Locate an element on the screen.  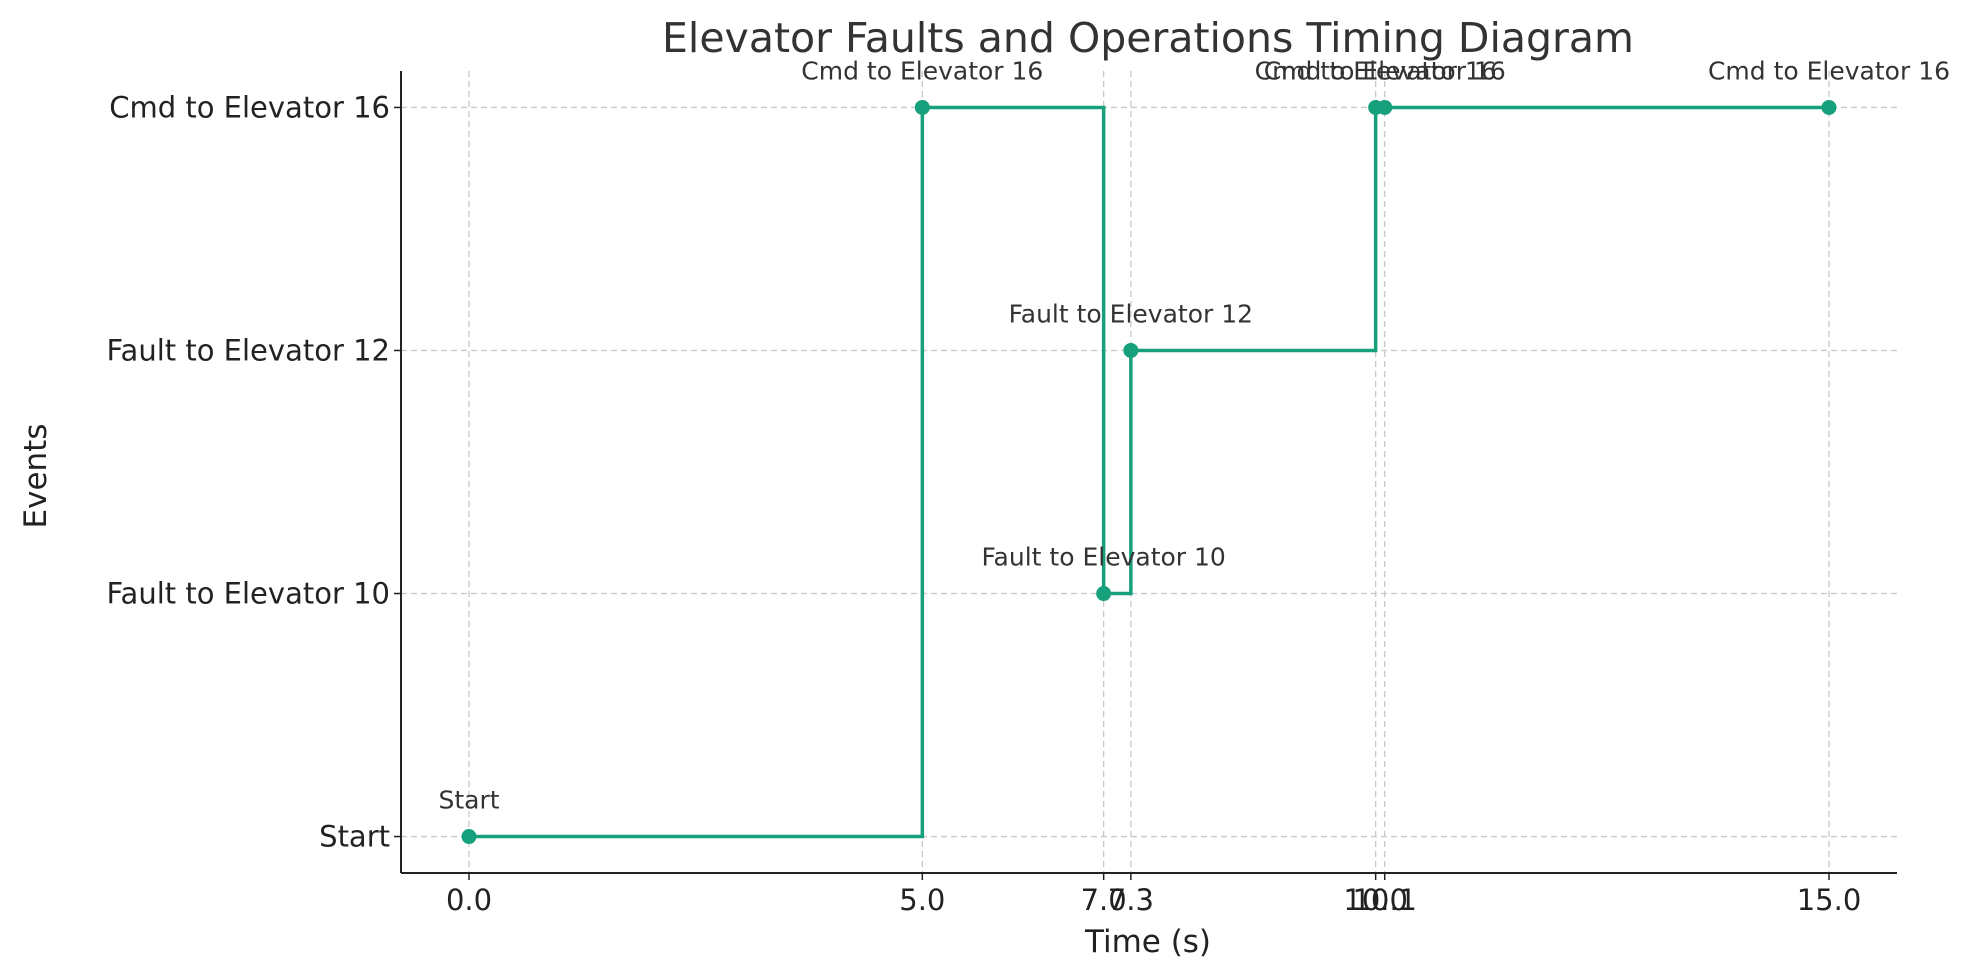
x-tick-label: 7.0 is located at coordinates (1104, 900).